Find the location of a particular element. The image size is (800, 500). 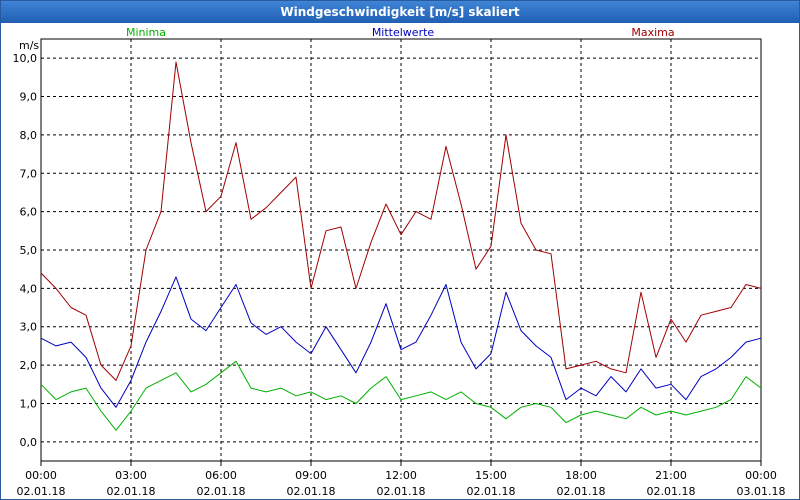

x-tick-time: 18:00 is located at coordinates (581, 475).